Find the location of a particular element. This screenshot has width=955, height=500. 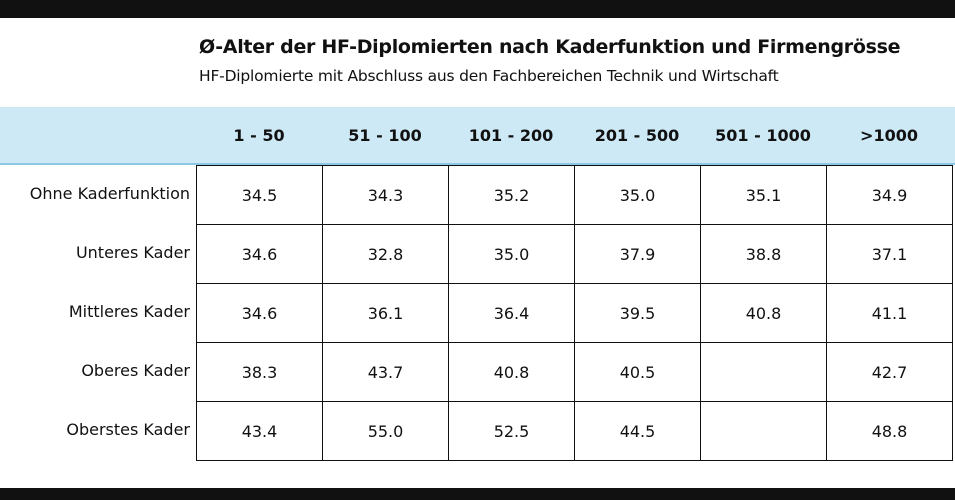

table-cell: 34.5 is located at coordinates (259, 195).